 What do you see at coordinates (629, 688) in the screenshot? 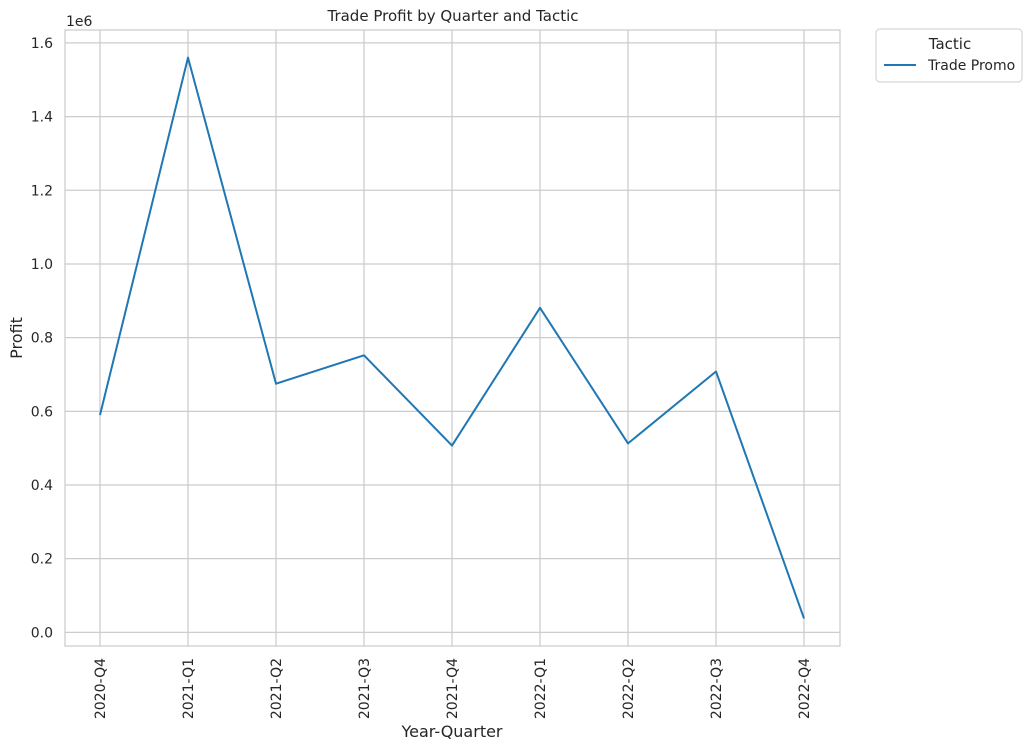
I see `x-tick-label: 2022-Q2` at bounding box center [629, 688].